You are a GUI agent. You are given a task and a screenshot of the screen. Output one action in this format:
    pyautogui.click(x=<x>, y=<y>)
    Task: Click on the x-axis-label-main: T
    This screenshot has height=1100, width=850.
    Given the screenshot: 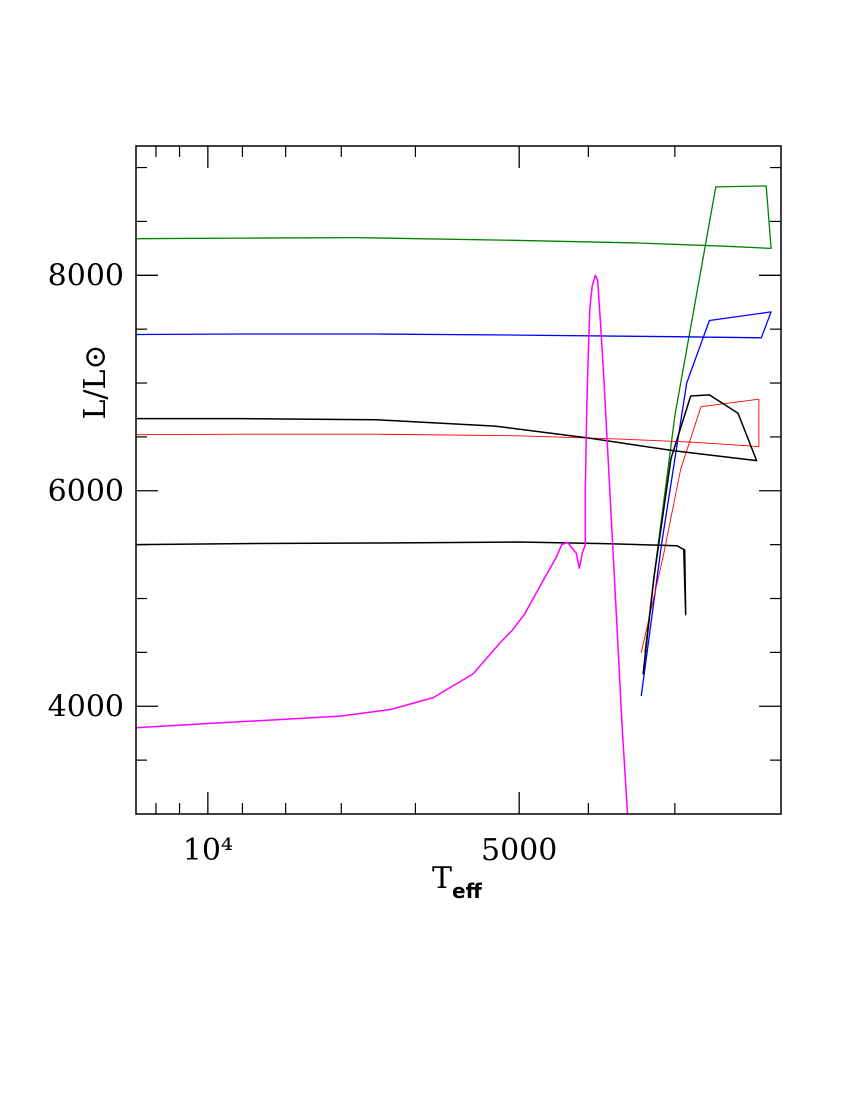 What is the action you would take?
    pyautogui.click(x=442, y=878)
    